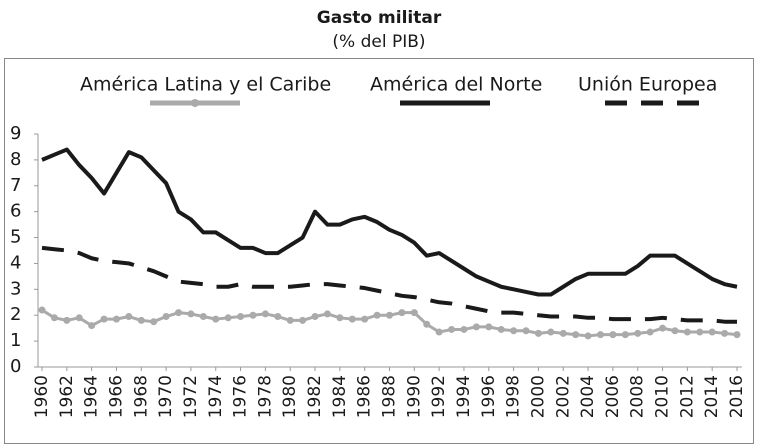 This screenshot has width=758, height=446. What do you see at coordinates (439, 396) in the screenshot?
I see `x-tick-label: 1992` at bounding box center [439, 396].